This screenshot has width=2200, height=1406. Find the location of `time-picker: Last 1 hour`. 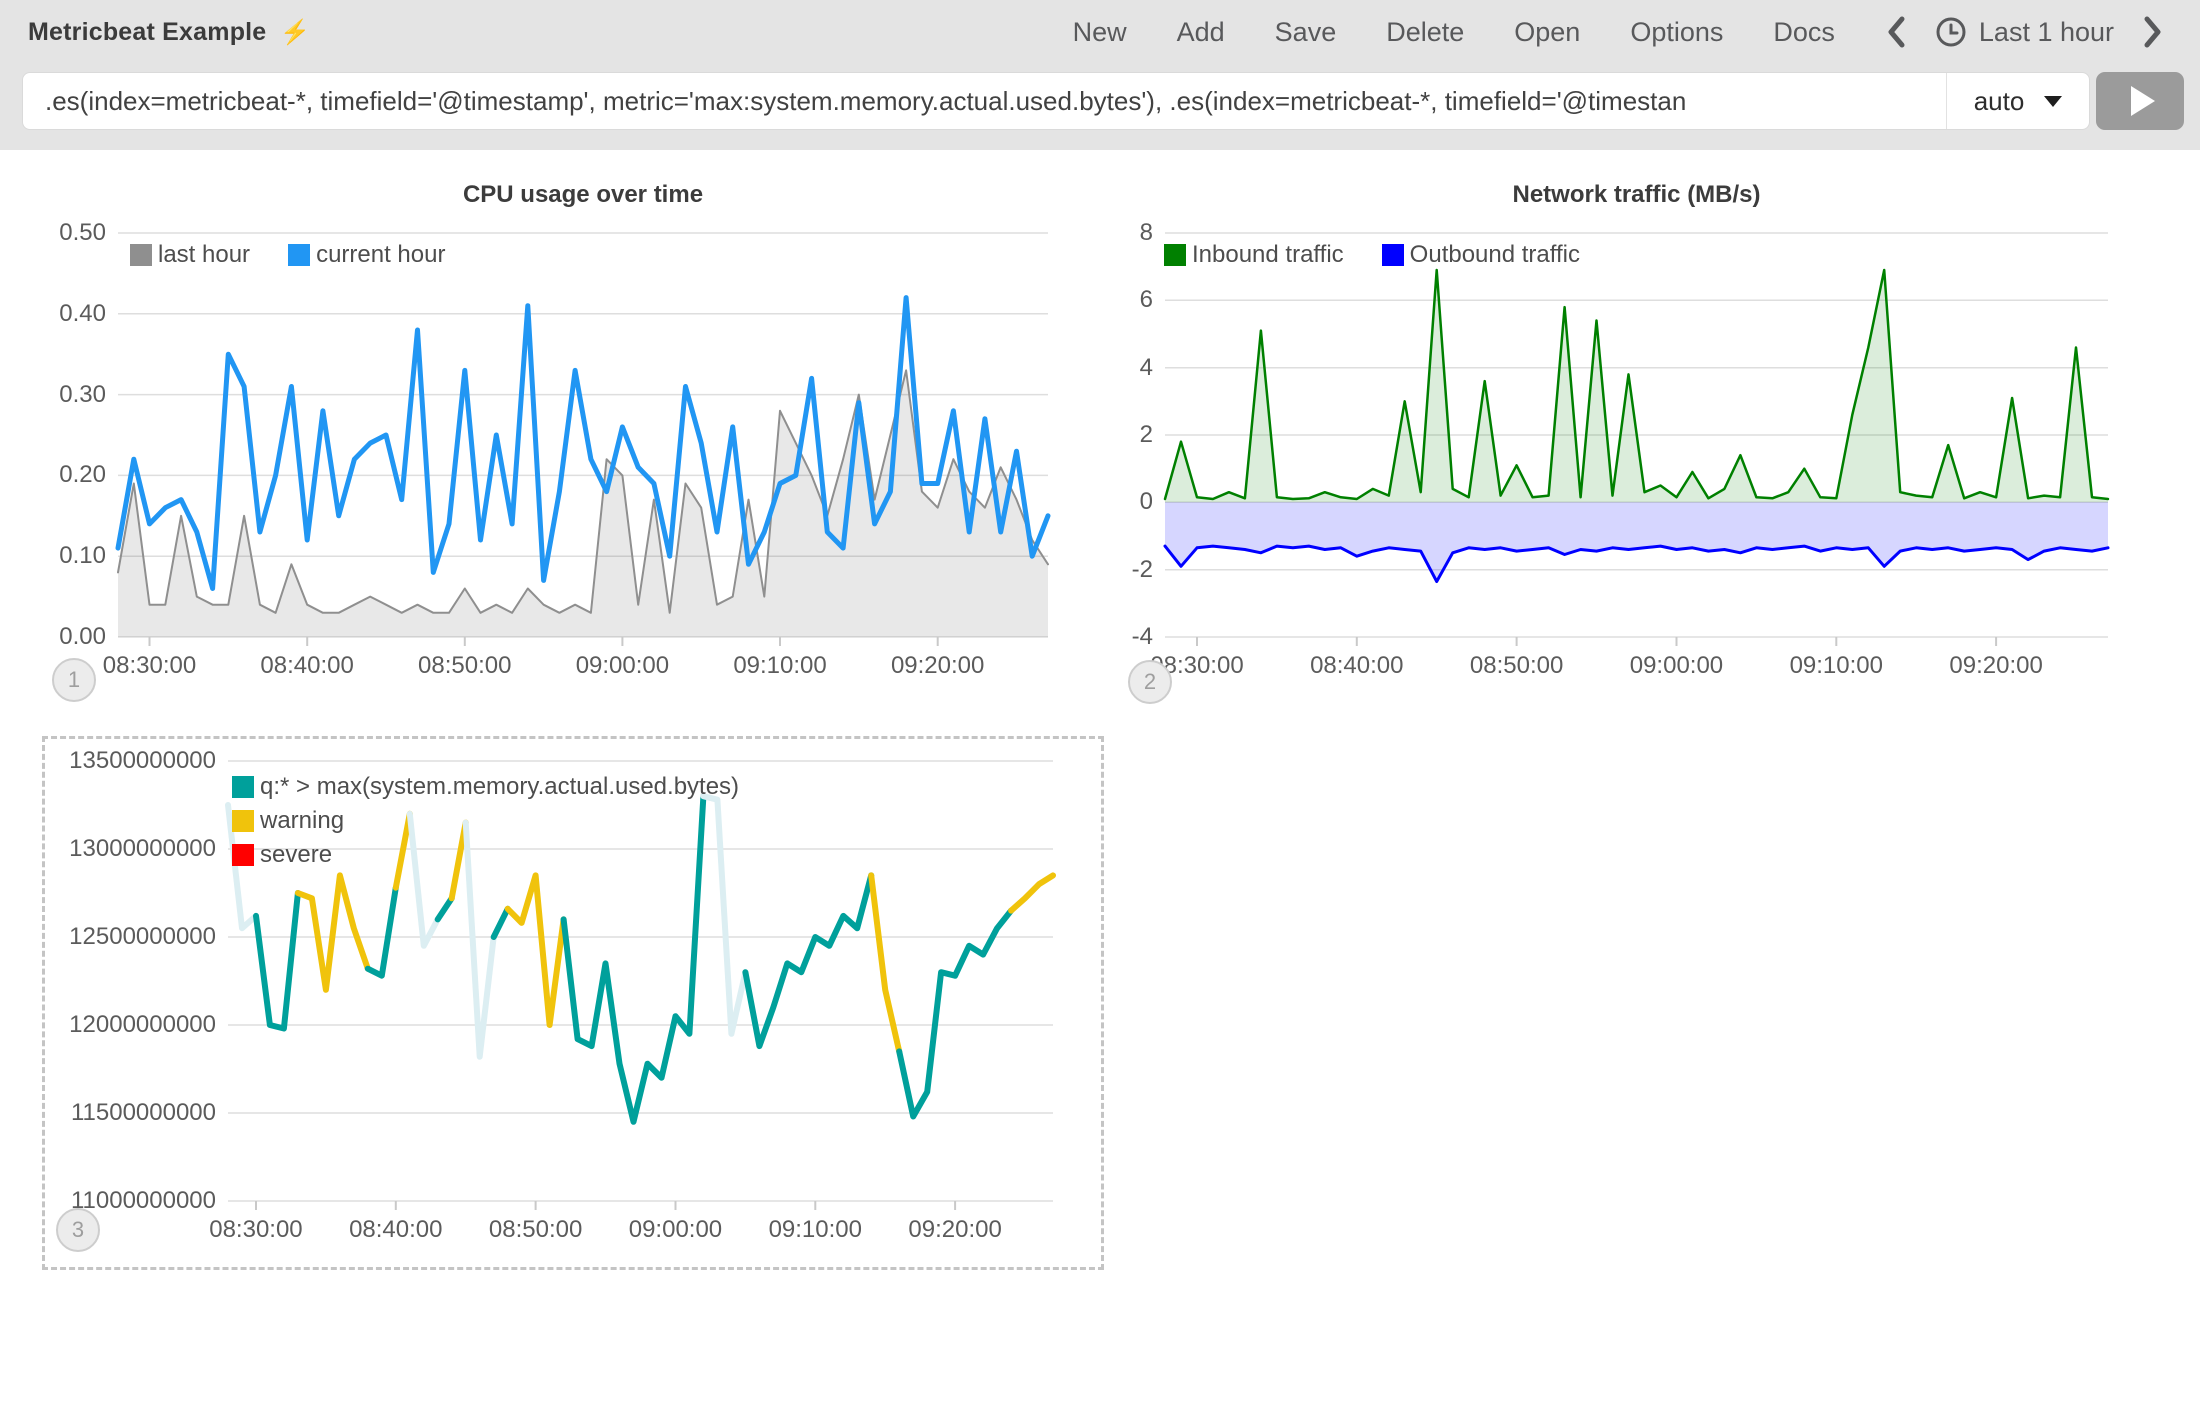

time-picker: Last 1 hour is located at coordinates (2024, 32).